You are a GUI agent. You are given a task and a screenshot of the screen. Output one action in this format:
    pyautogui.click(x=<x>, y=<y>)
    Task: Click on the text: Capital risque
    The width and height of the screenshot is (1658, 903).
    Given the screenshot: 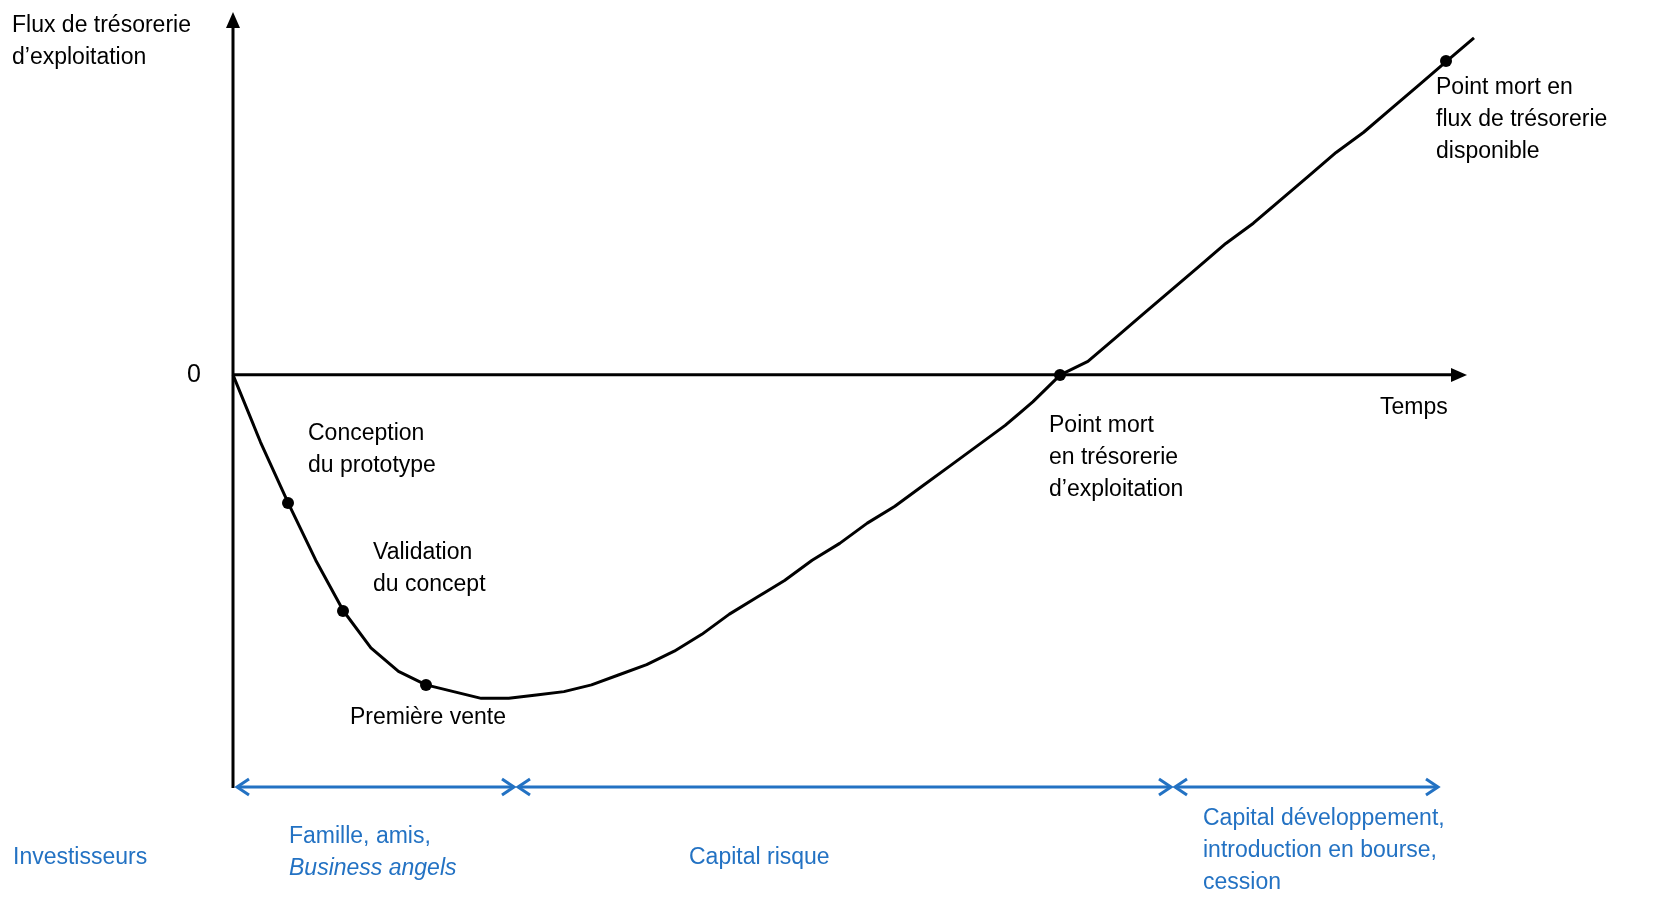 What is the action you would take?
    pyautogui.click(x=759, y=856)
    